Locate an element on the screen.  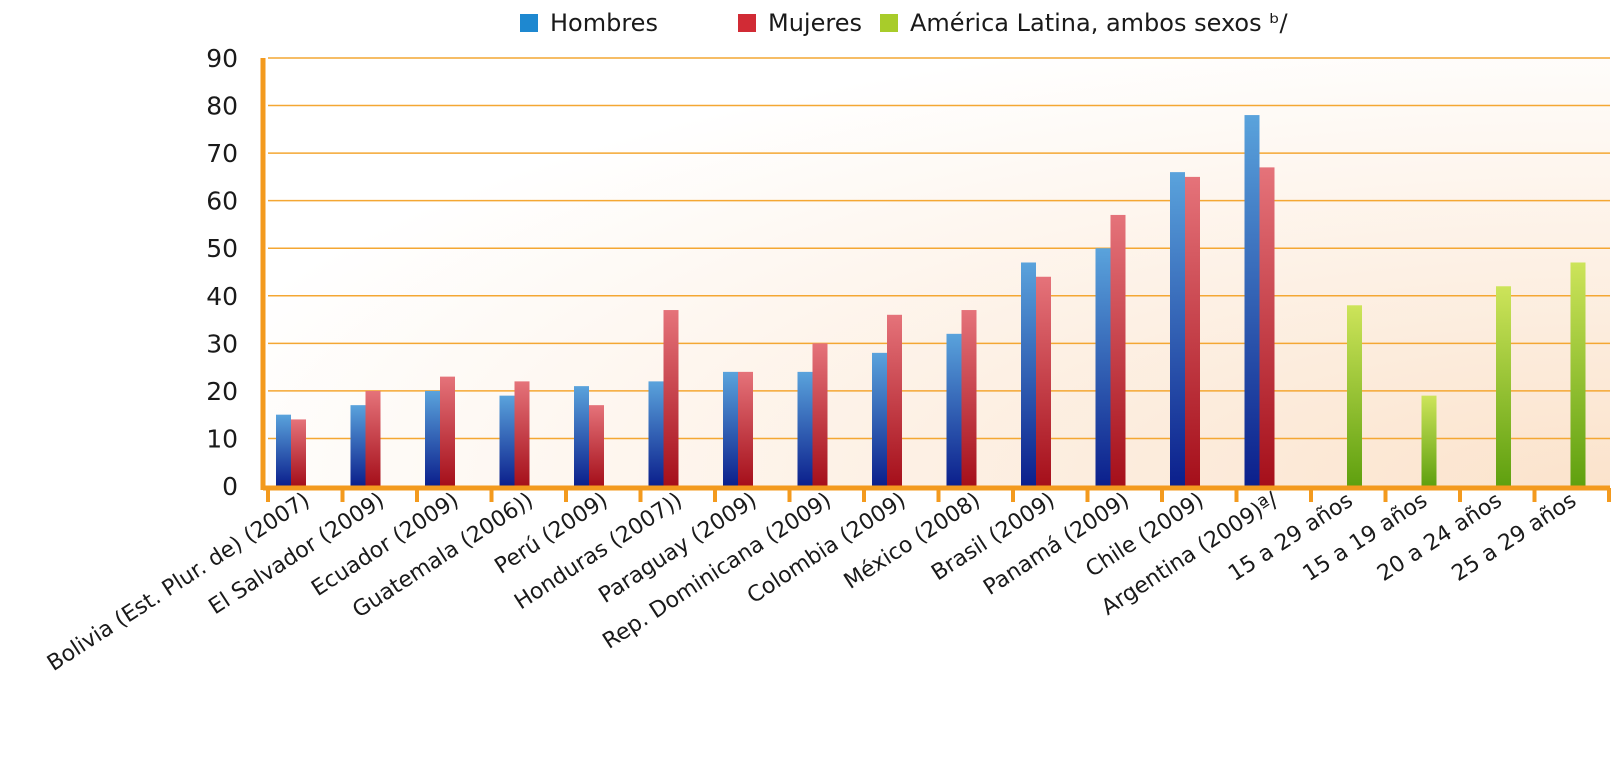
y-tick-label: 50 is located at coordinates (222, 248).